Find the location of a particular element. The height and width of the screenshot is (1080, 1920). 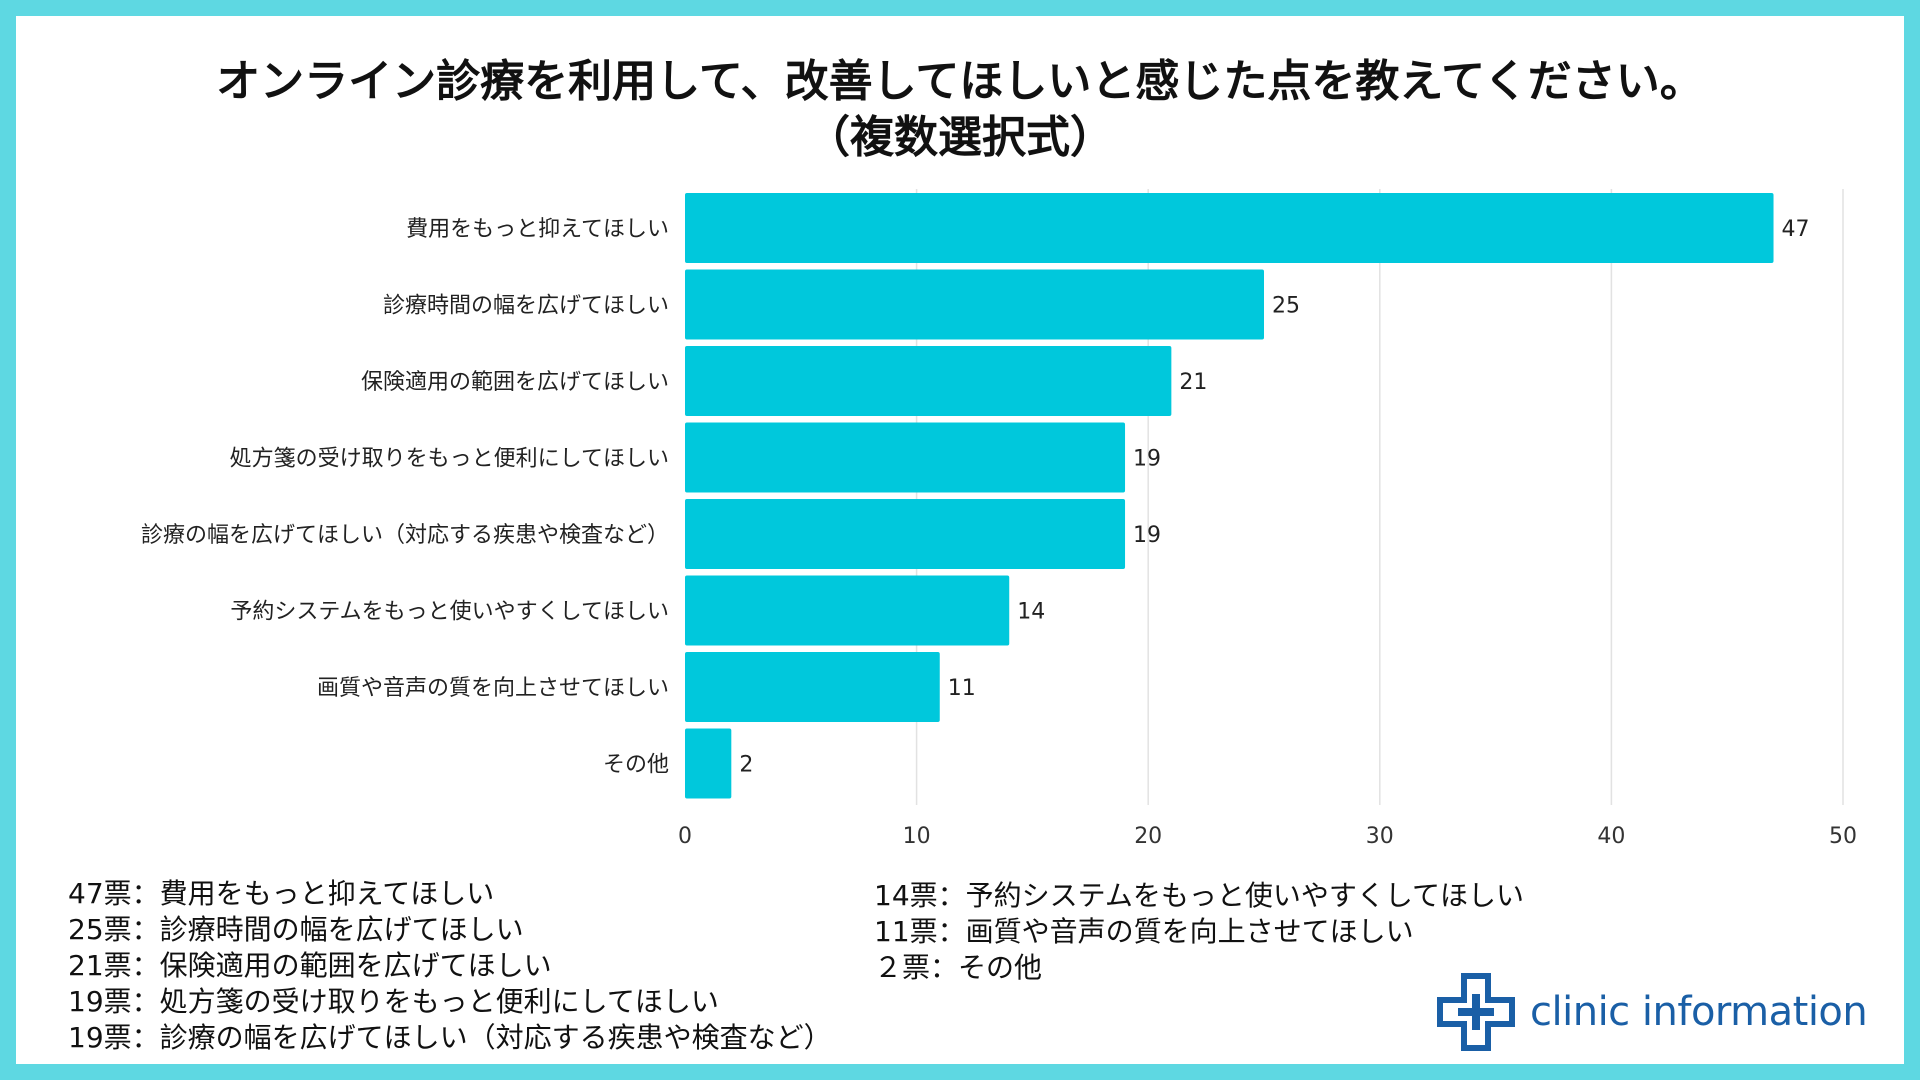

value-label: 14 is located at coordinates (1031, 612).